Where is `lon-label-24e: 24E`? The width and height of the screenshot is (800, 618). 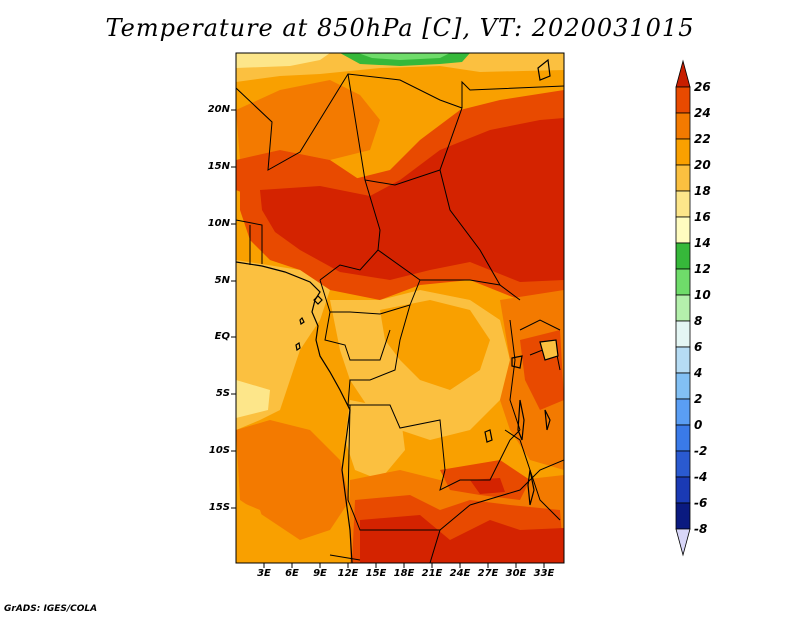
lon-label-24e: 24E is located at coordinates (460, 573).